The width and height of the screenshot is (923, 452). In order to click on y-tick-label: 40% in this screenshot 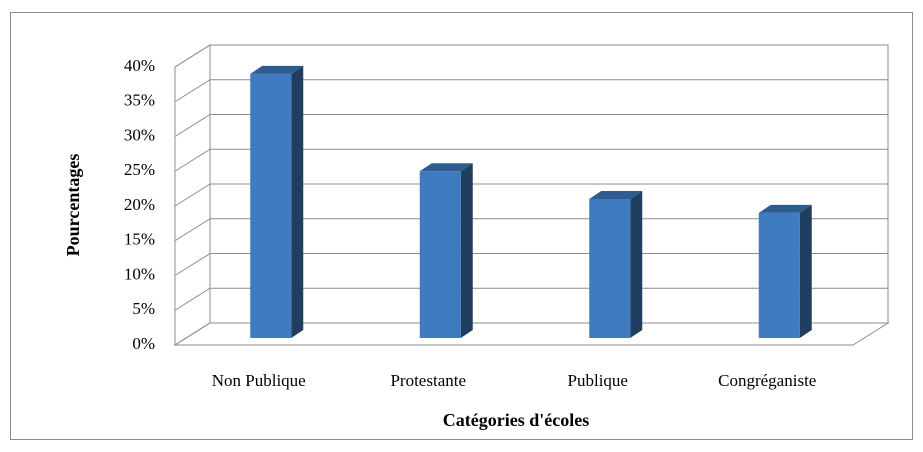, I will do `click(139, 65)`.